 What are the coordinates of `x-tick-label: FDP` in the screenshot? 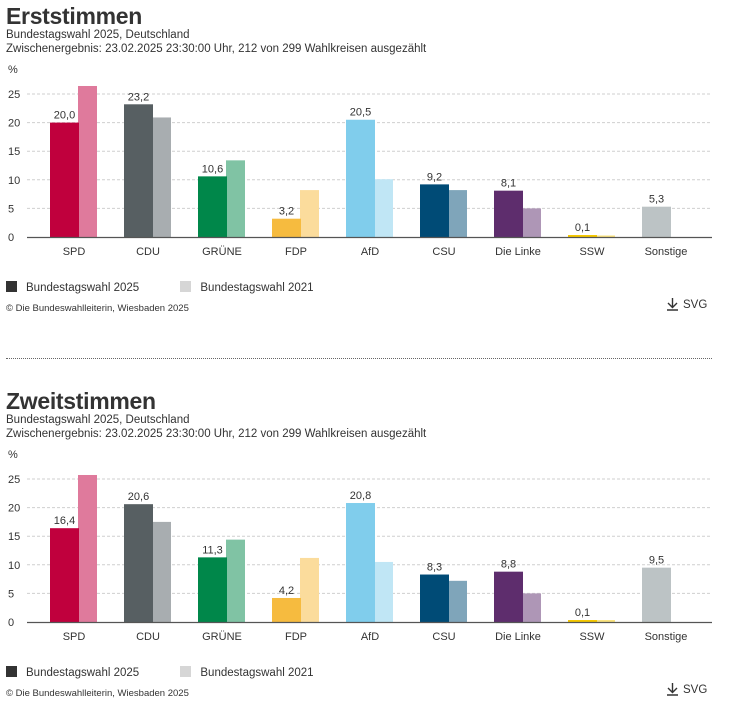 It's located at (296, 252).